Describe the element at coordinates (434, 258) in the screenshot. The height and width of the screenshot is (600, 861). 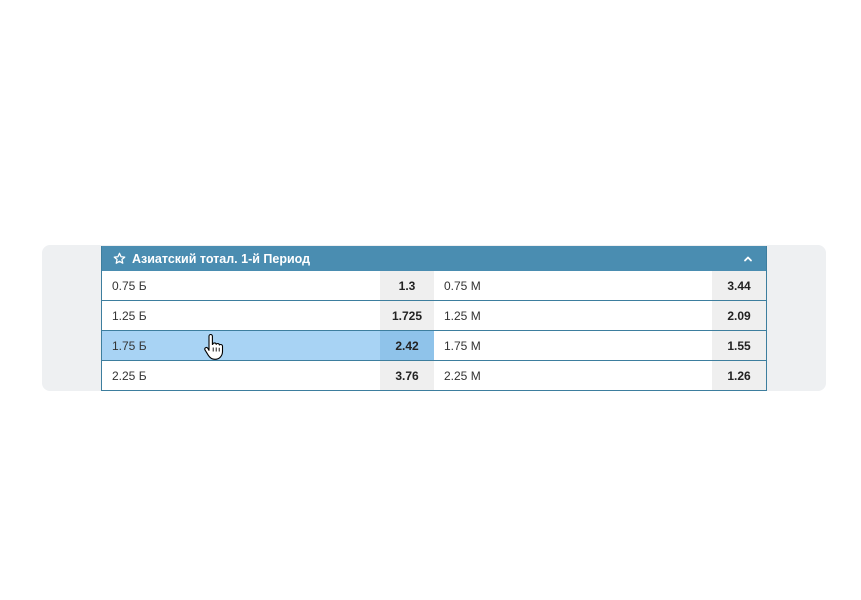
I see `market-header: Азиатский тотал. 1-й Период` at that location.